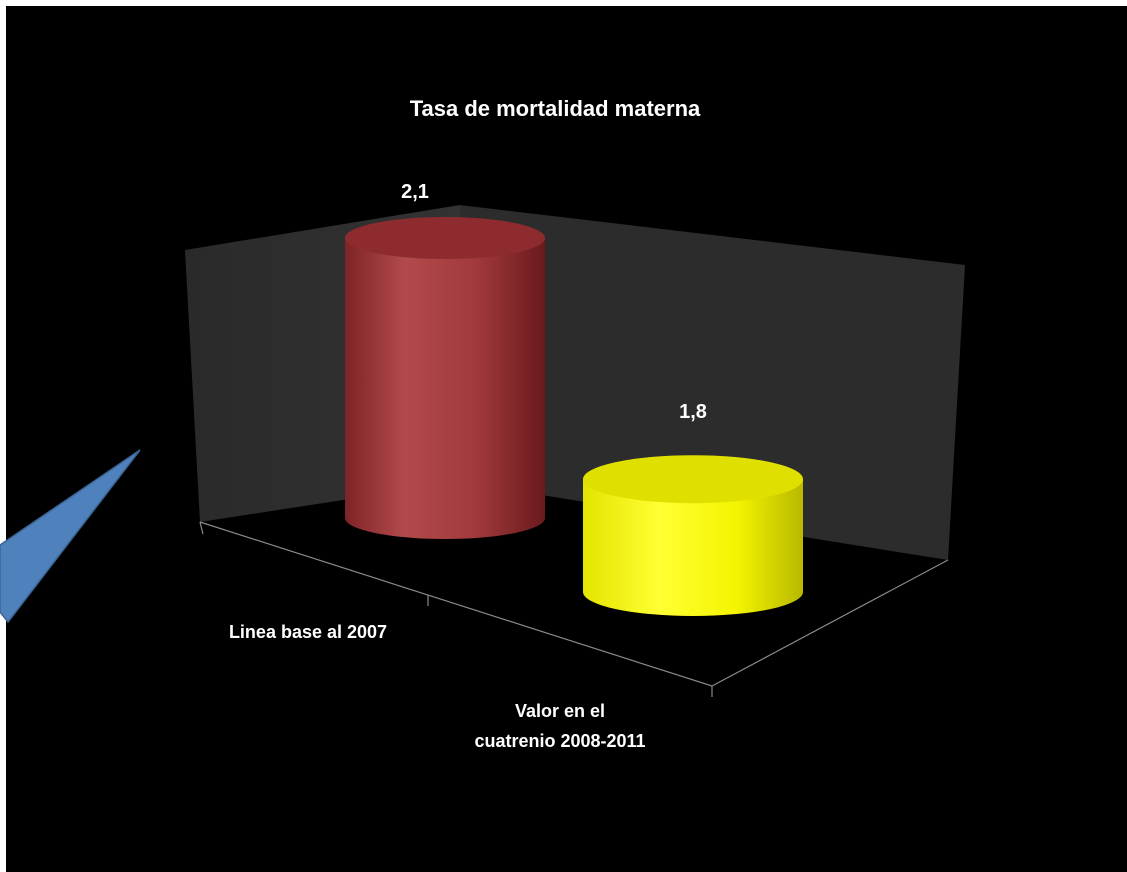 This screenshot has width=1127, height=872. Describe the element at coordinates (308, 632) in the screenshot. I see `category-label-1: Linea base al 2007` at that location.